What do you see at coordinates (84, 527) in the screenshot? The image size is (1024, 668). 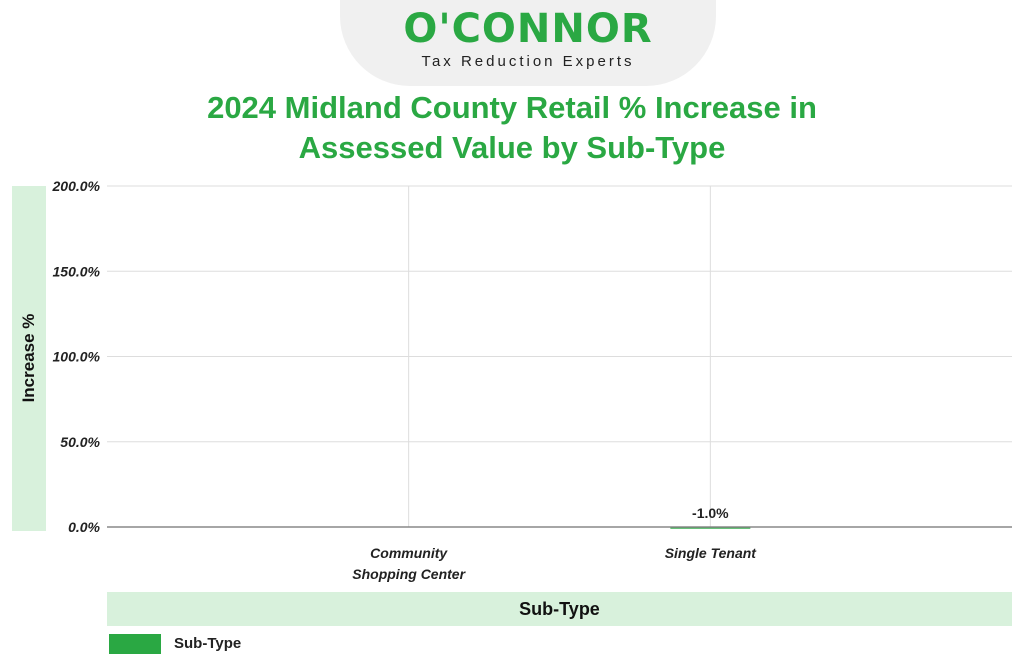 I see `y-tick-label: 0.0%` at bounding box center [84, 527].